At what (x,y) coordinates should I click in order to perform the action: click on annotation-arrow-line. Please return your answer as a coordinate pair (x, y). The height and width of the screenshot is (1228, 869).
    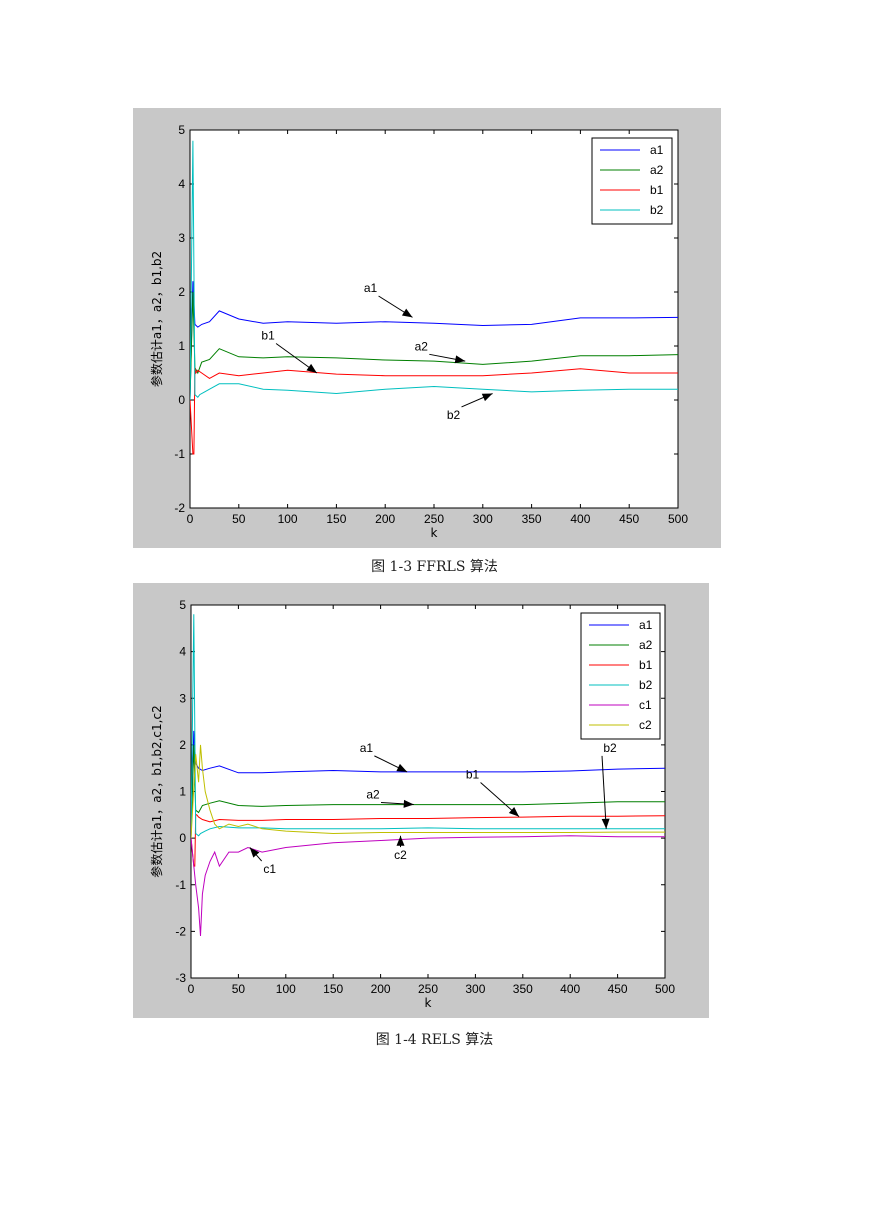
    Looking at the image, I should click on (604, 792).